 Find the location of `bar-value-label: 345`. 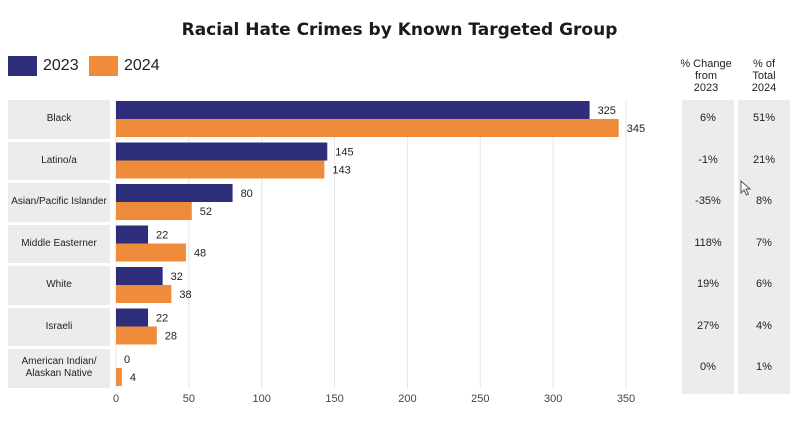

bar-value-label: 345 is located at coordinates (636, 129).